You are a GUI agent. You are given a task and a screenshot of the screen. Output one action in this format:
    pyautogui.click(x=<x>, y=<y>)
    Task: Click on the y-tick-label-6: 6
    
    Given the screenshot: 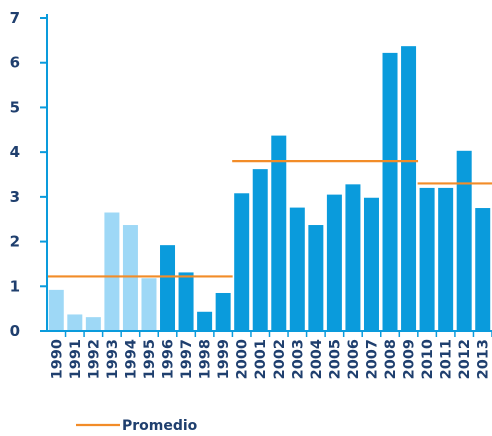 What is the action you would take?
    pyautogui.click(x=15, y=63)
    